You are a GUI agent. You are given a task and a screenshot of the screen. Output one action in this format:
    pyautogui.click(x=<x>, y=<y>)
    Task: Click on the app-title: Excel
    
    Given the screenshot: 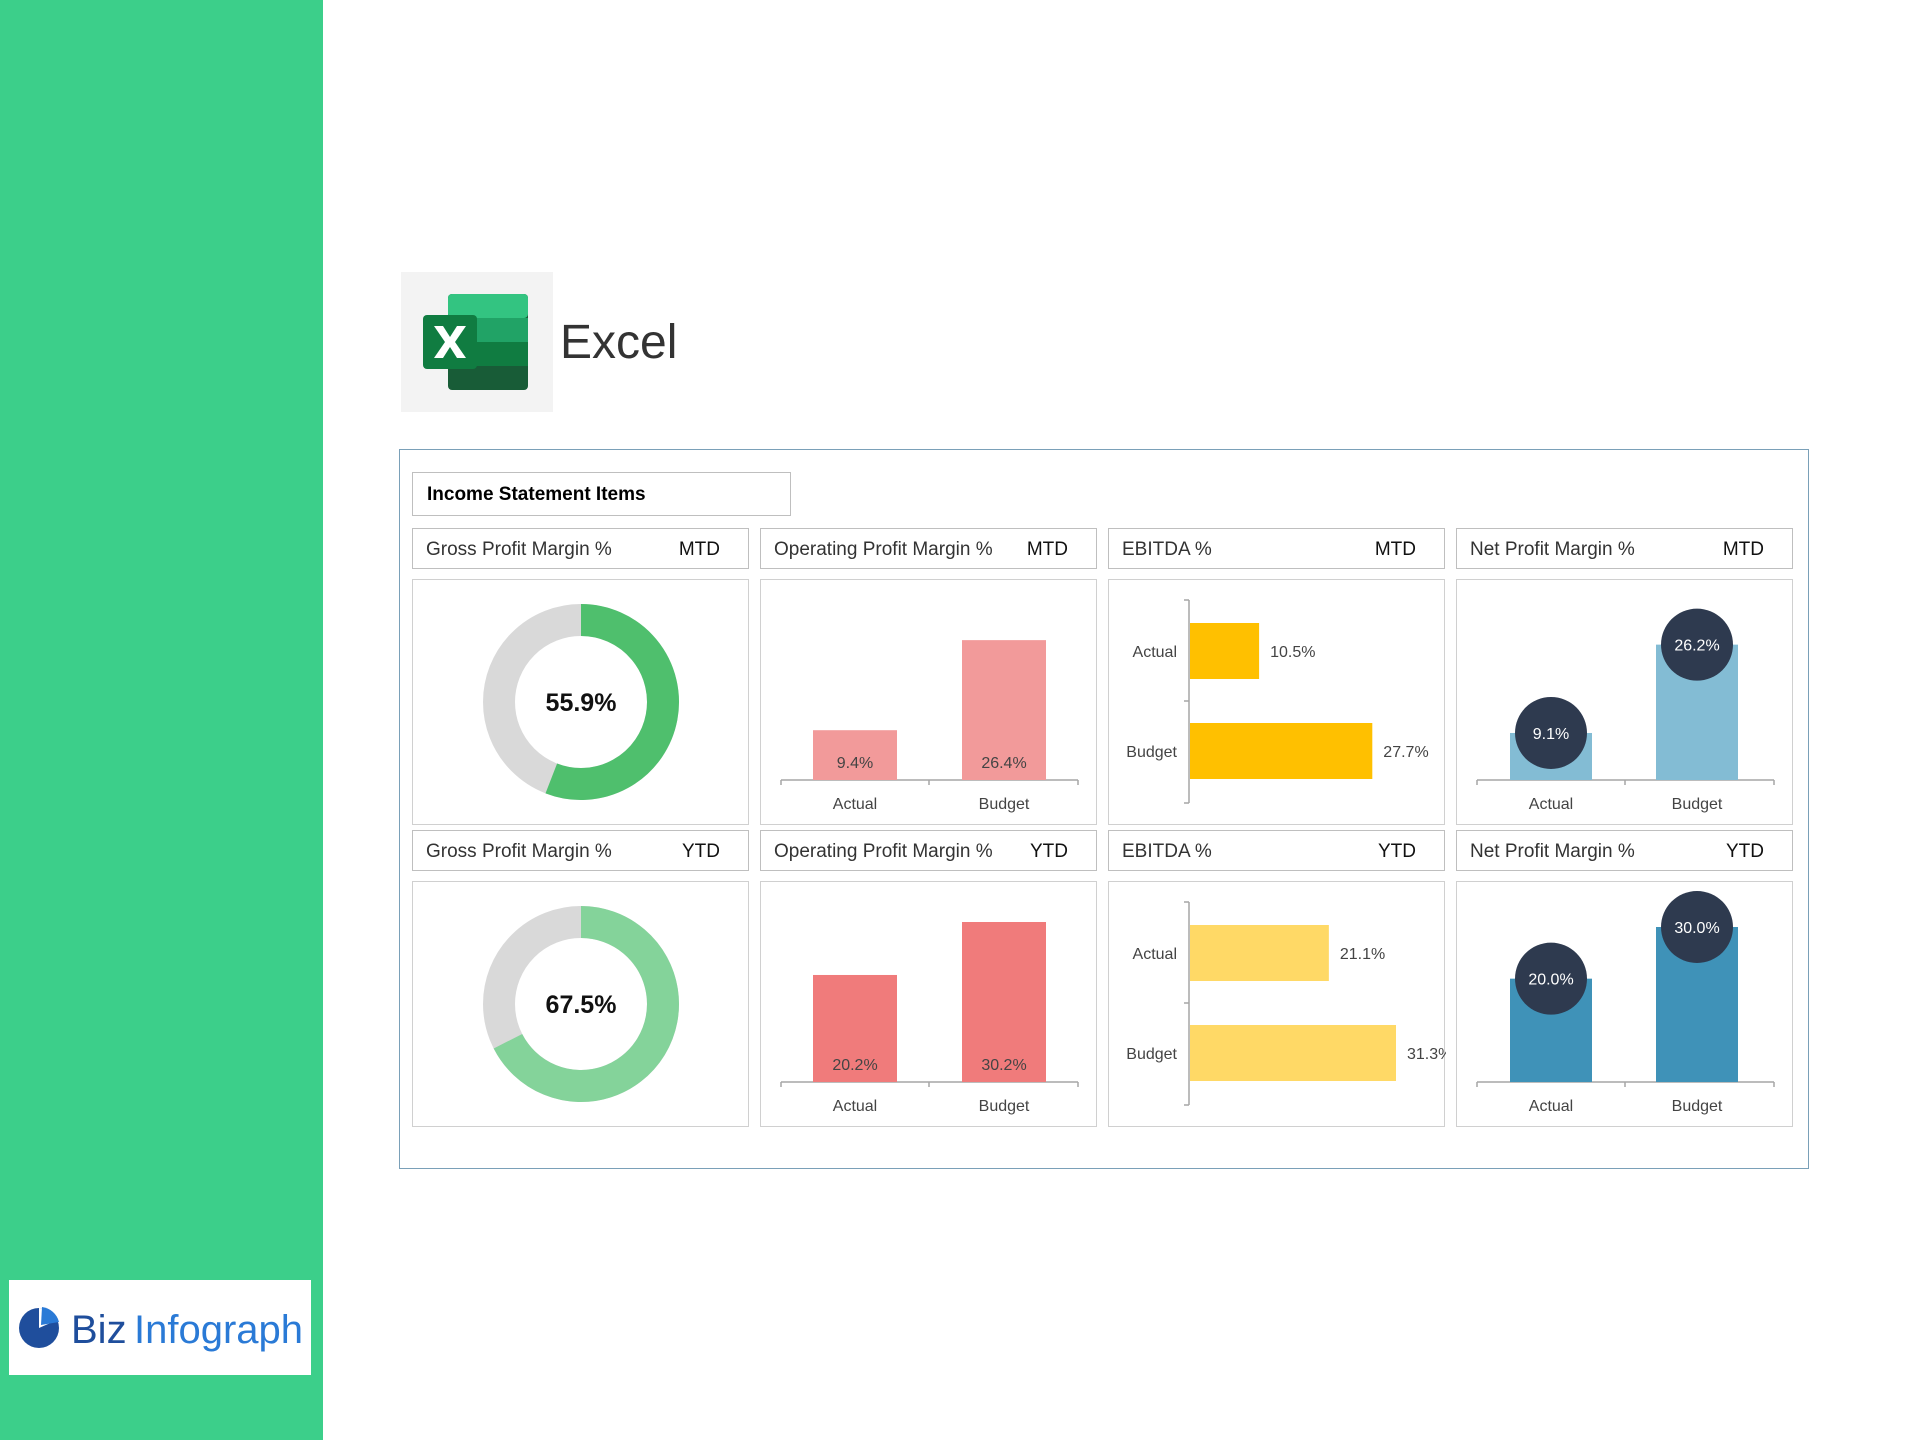 What is the action you would take?
    pyautogui.click(x=619, y=342)
    